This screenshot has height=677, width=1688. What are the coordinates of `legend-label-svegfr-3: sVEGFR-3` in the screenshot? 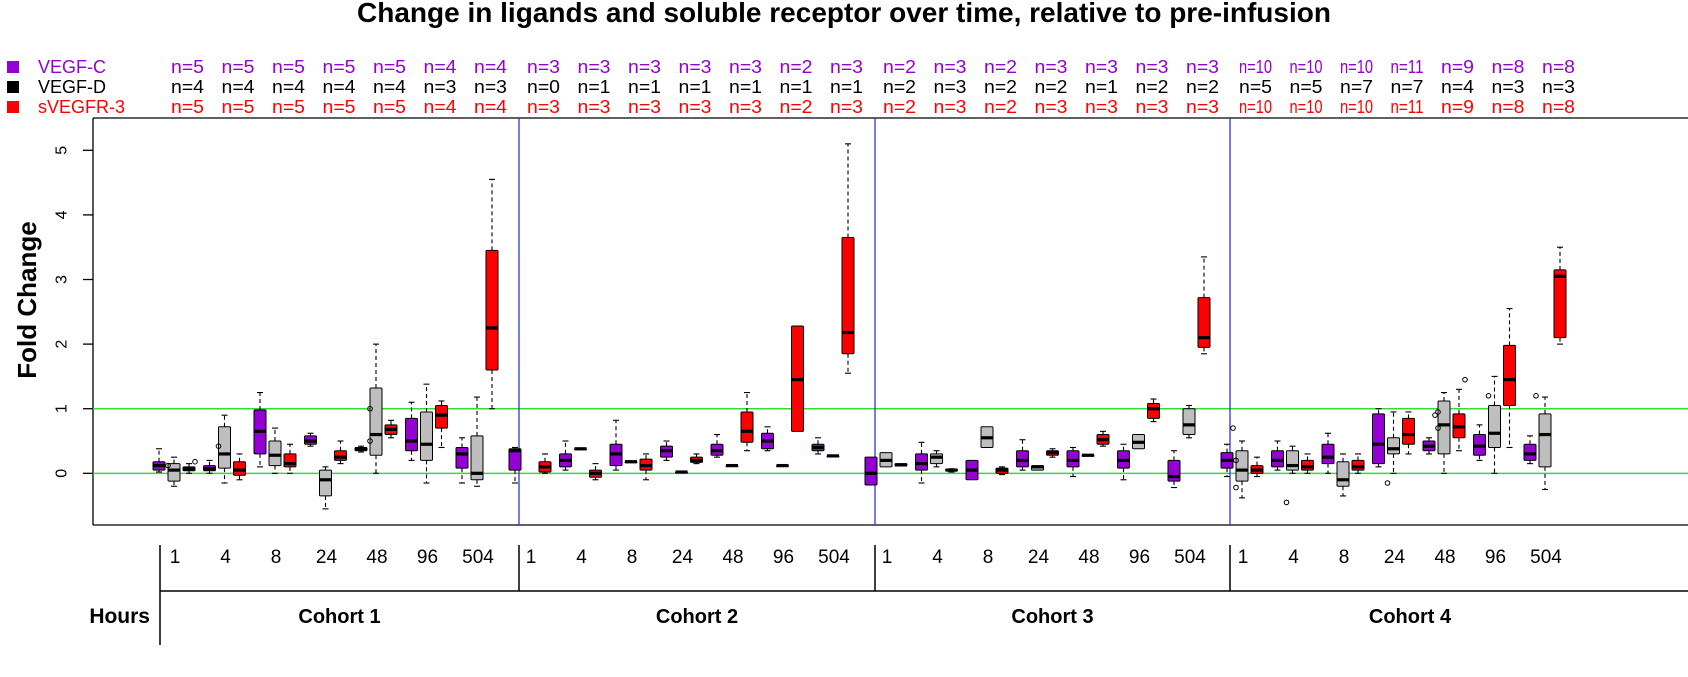 It's located at (81, 107).